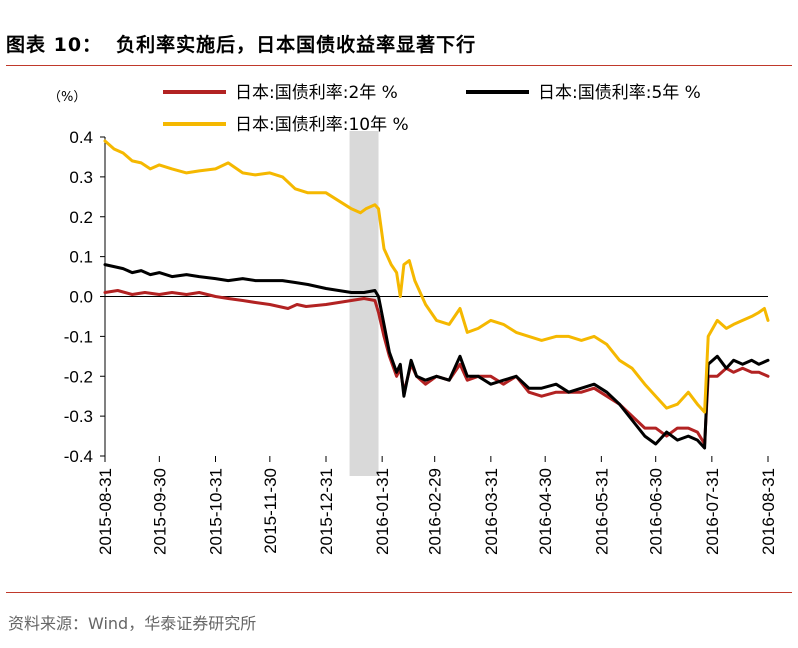 The height and width of the screenshot is (648, 798). Describe the element at coordinates (768, 511) in the screenshot. I see `x-tick-label: 2016-08-31` at that location.